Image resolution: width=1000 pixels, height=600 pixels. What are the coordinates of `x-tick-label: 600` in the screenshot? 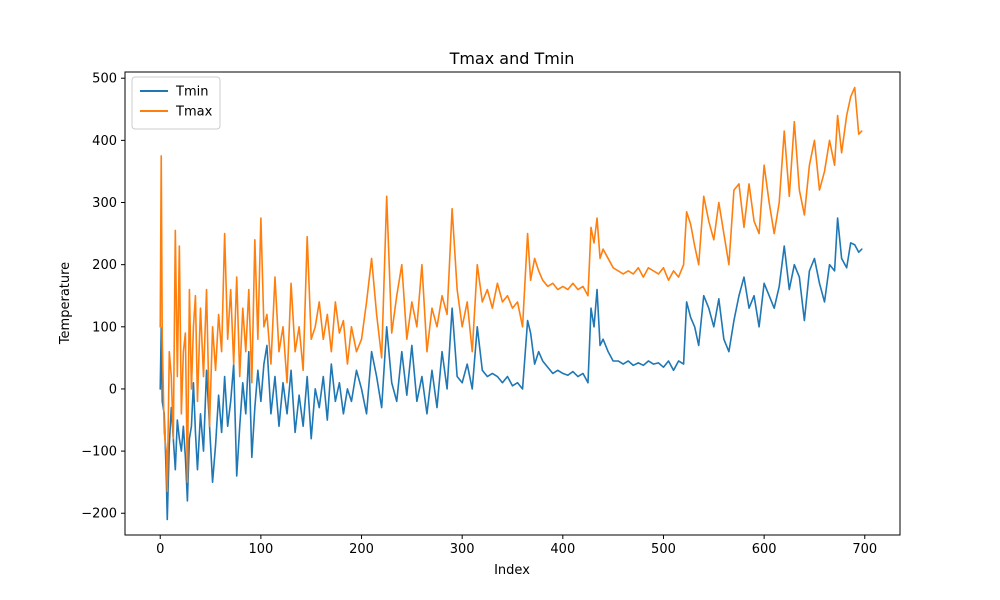 It's located at (764, 549).